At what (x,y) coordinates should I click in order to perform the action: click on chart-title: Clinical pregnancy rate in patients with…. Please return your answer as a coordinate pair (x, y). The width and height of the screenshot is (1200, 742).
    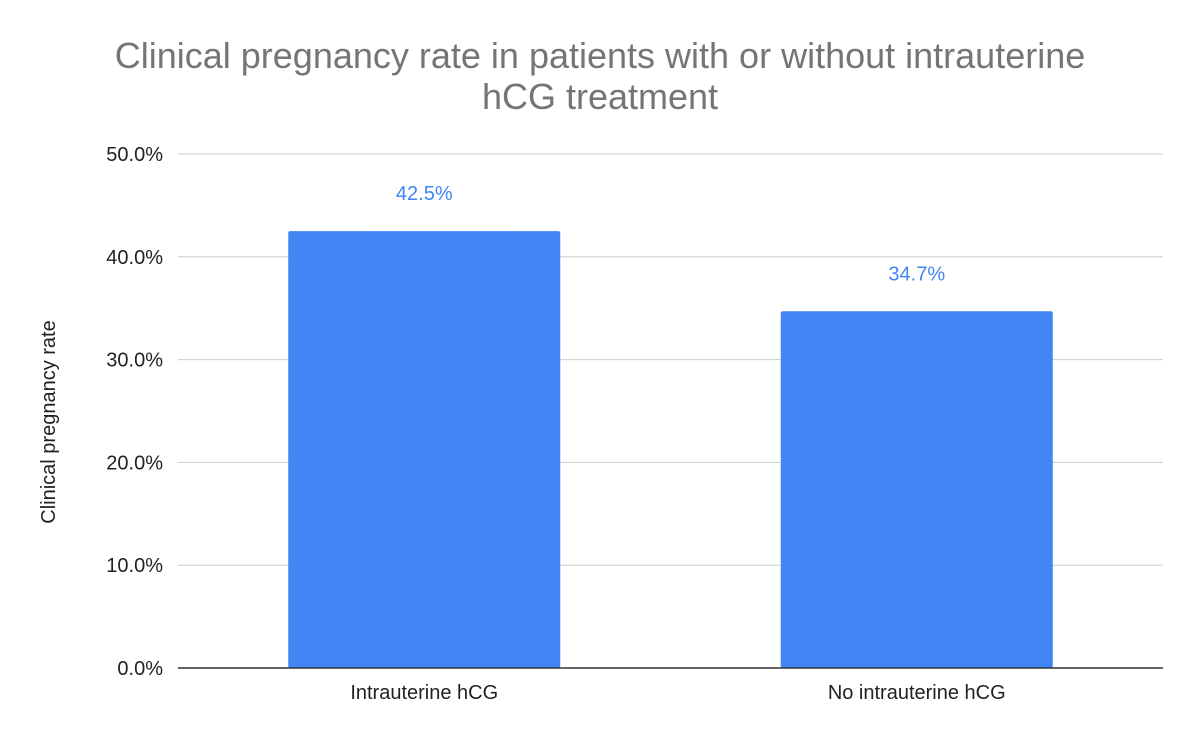
    Looking at the image, I should click on (600, 76).